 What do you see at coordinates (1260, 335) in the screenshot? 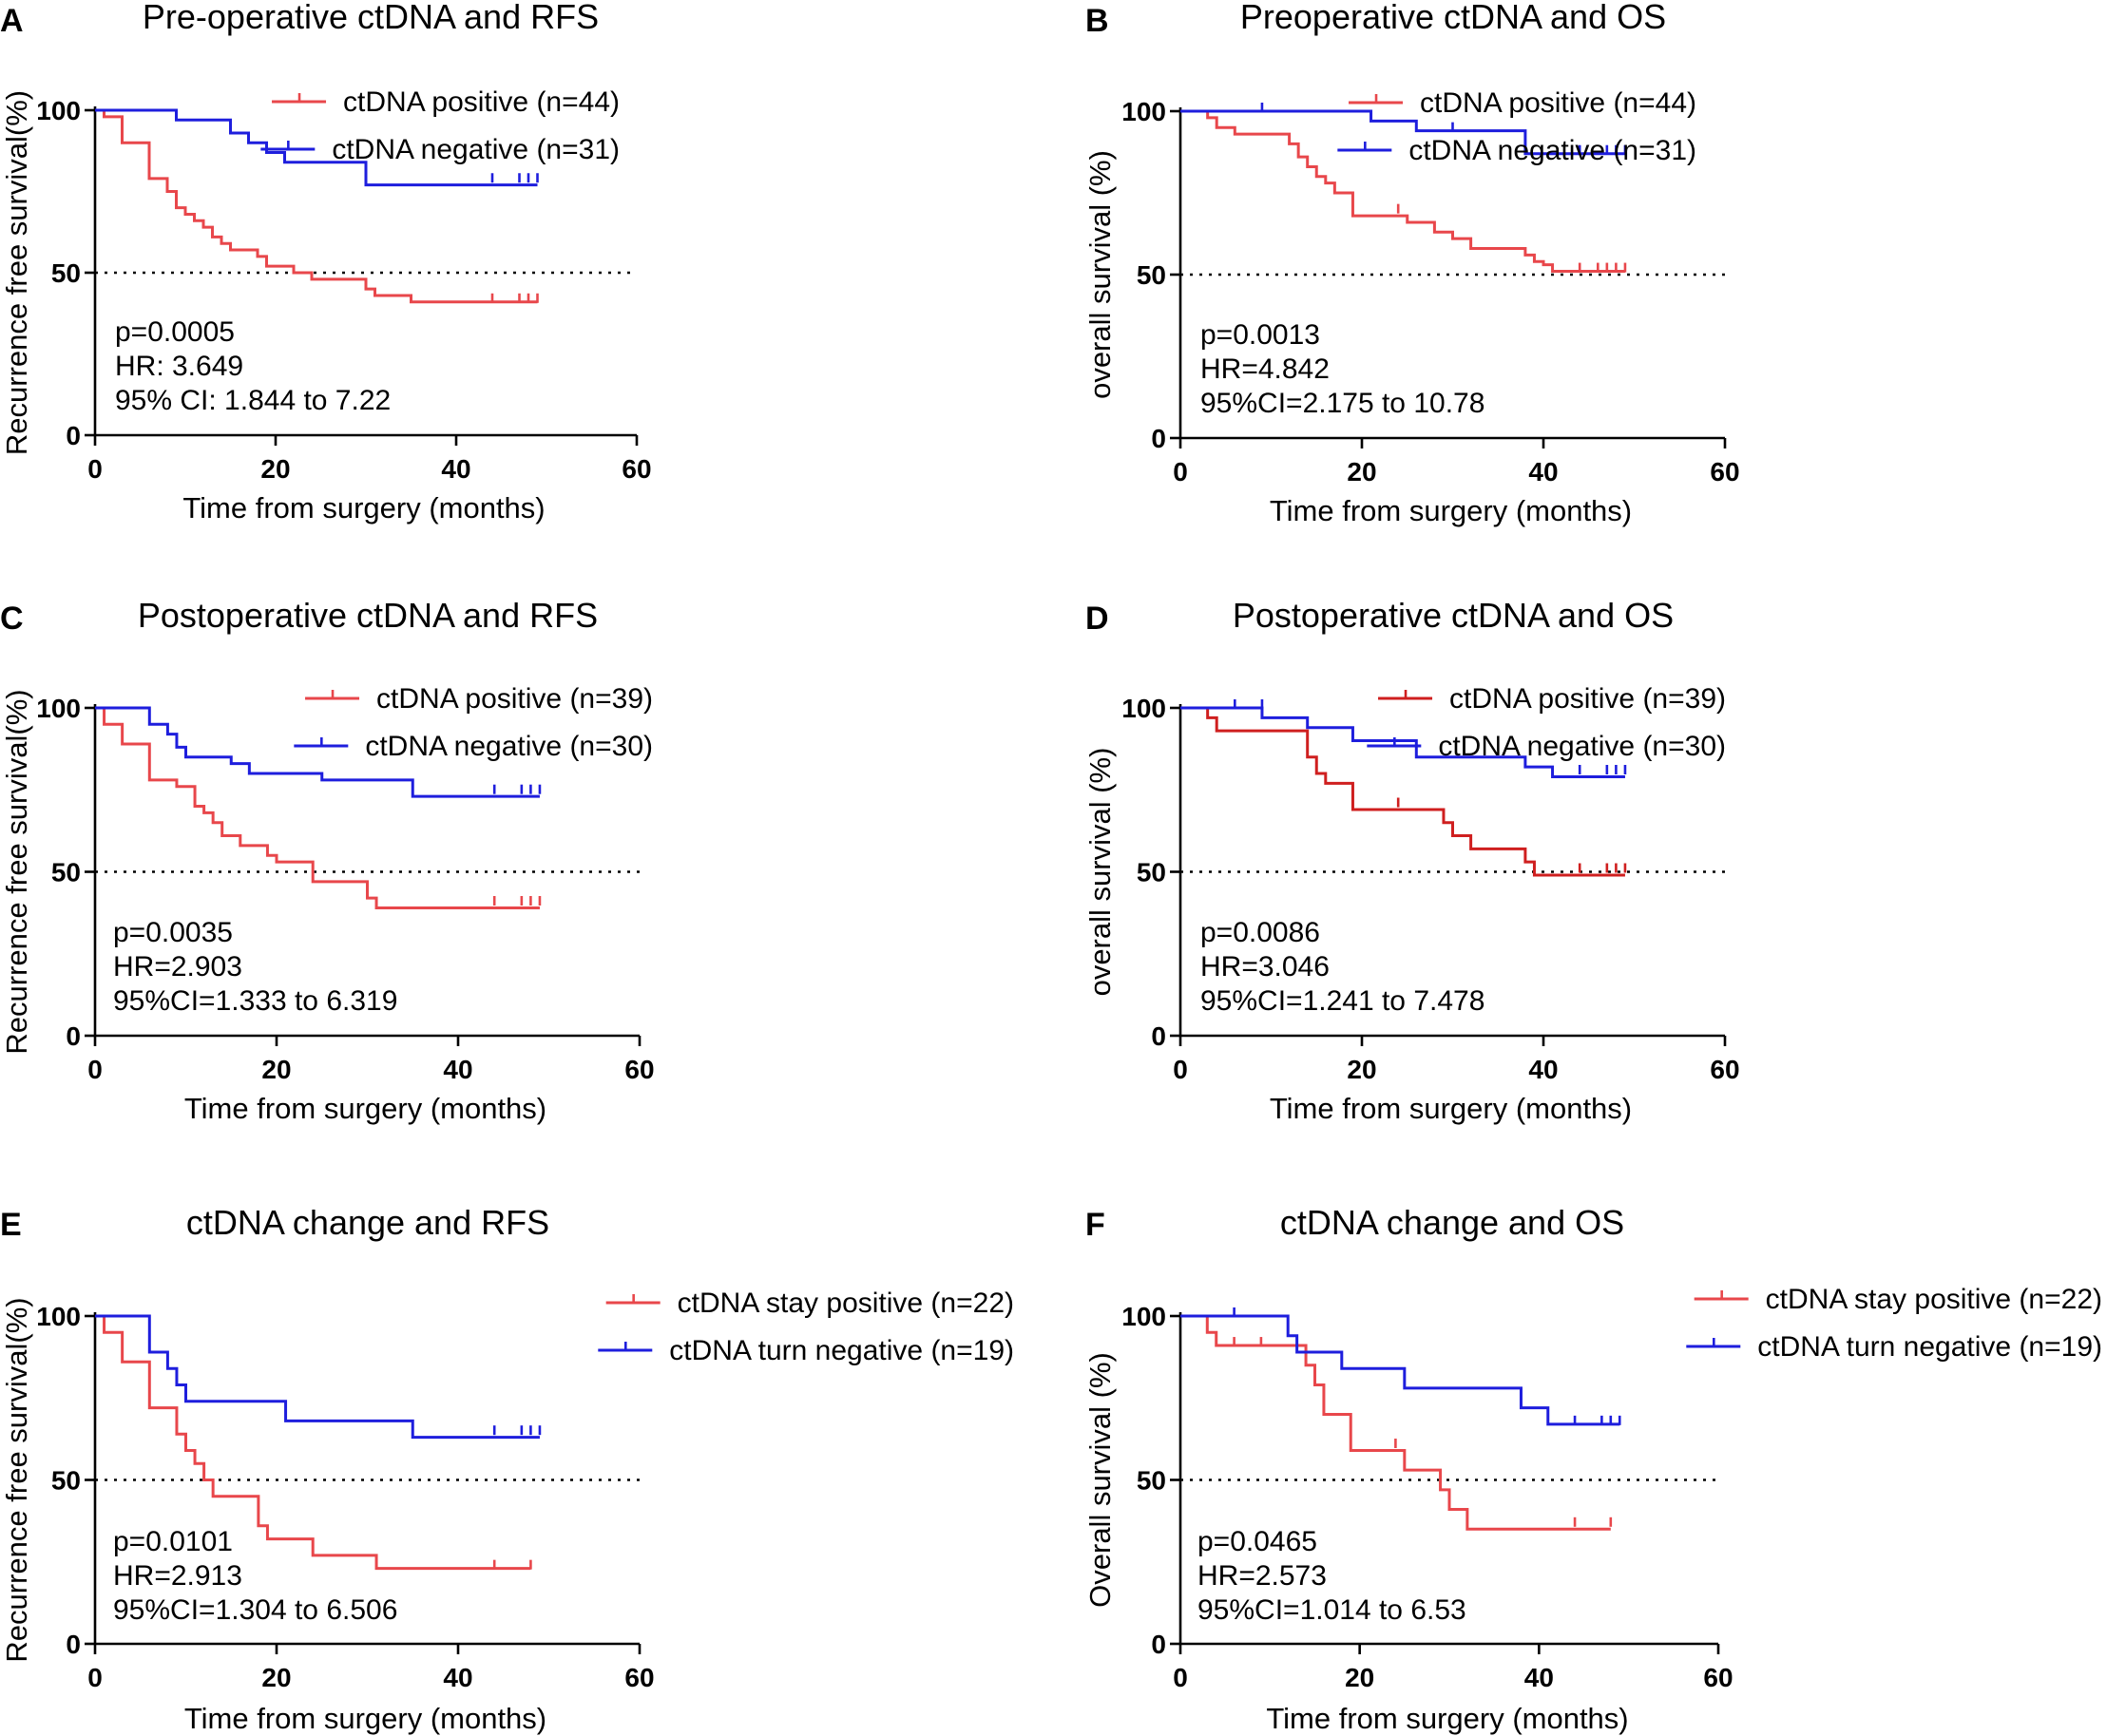
I see `stats-line: p=0.0013` at bounding box center [1260, 335].